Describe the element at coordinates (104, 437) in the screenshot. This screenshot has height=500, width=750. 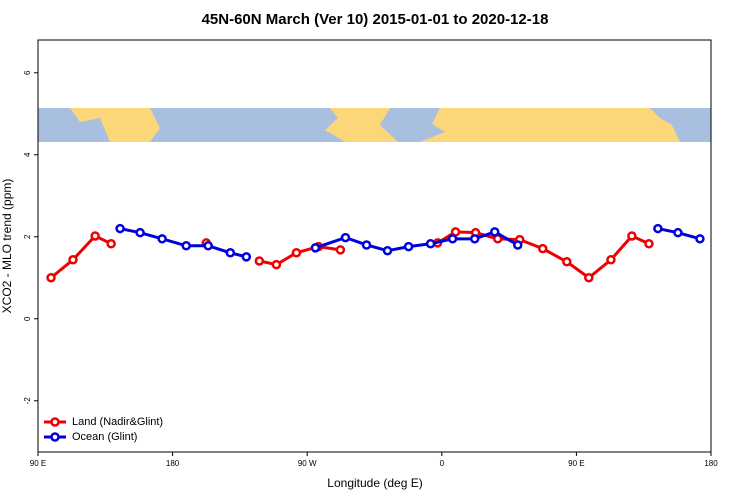
I see `legend-label: Ocean (Glint)` at that location.